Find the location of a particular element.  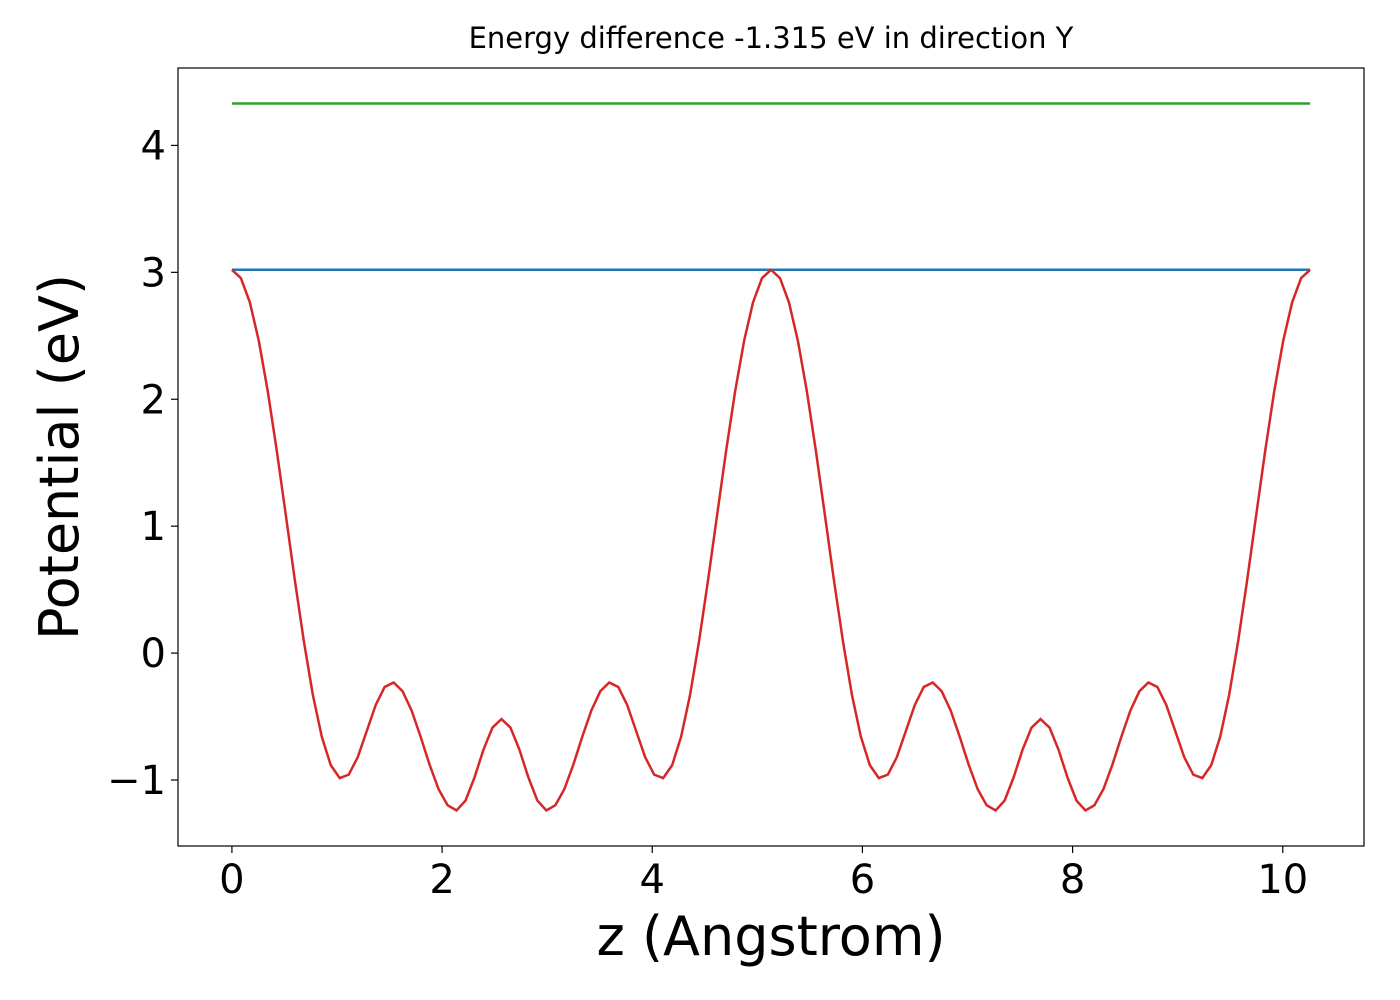

x-tick-label: 6 is located at coordinates (862, 880).